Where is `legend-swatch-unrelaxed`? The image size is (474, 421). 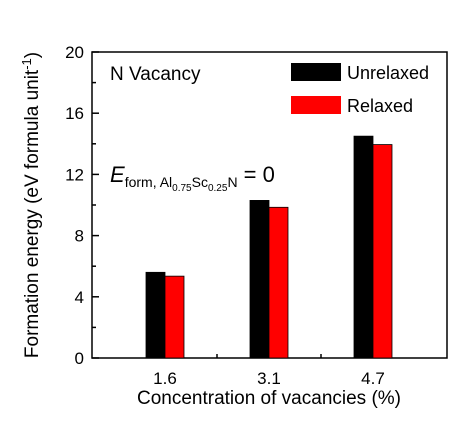 legend-swatch-unrelaxed is located at coordinates (316, 72).